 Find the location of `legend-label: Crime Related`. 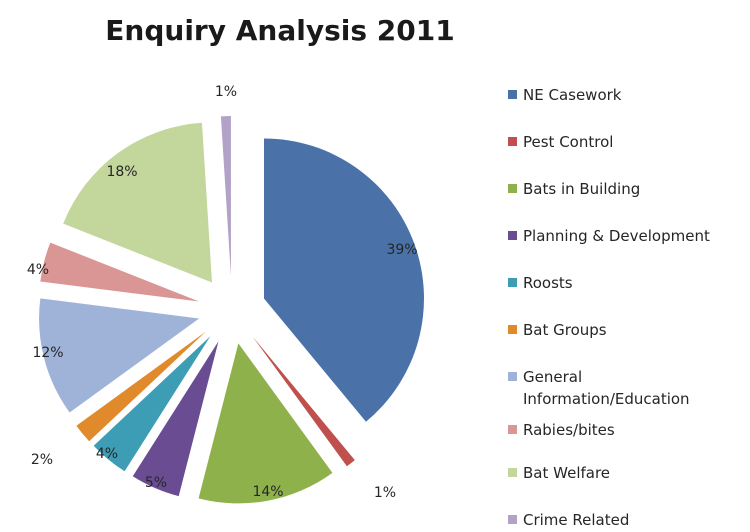

legend-label: Crime Related is located at coordinates (576, 520).